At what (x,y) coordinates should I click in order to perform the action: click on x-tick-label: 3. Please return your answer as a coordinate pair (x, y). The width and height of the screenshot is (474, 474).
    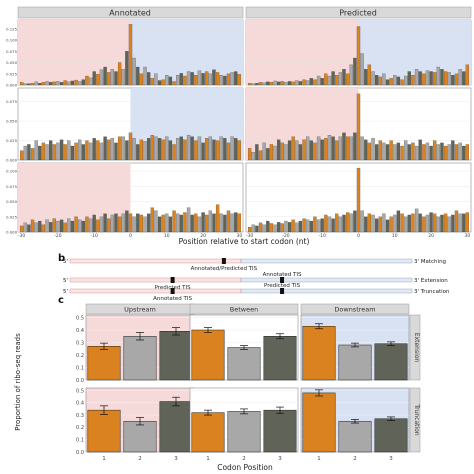
    Looking at the image, I should click on (176, 459).